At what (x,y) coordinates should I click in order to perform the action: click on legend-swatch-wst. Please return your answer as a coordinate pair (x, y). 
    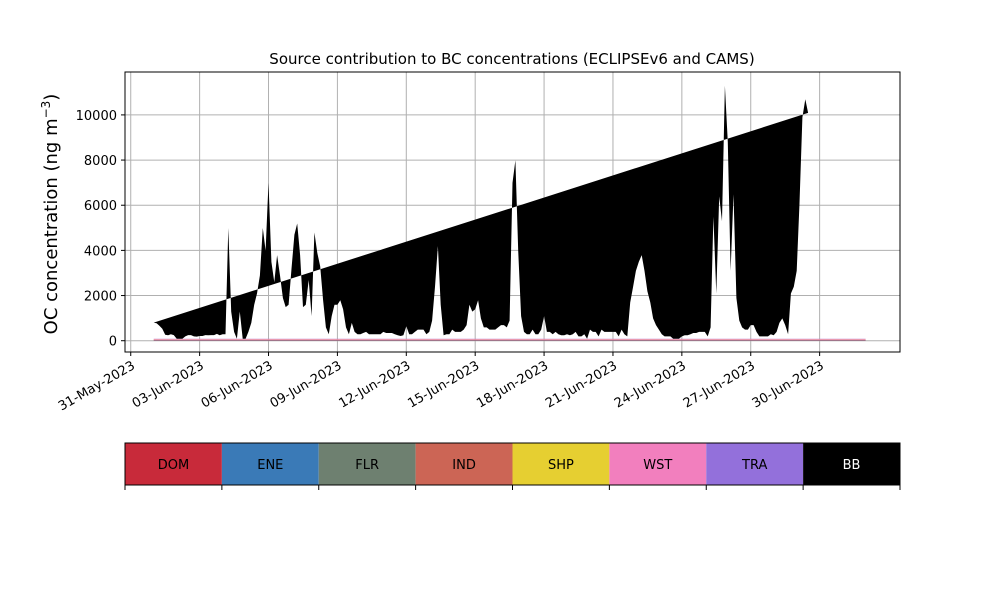
    Looking at the image, I should click on (658, 464).